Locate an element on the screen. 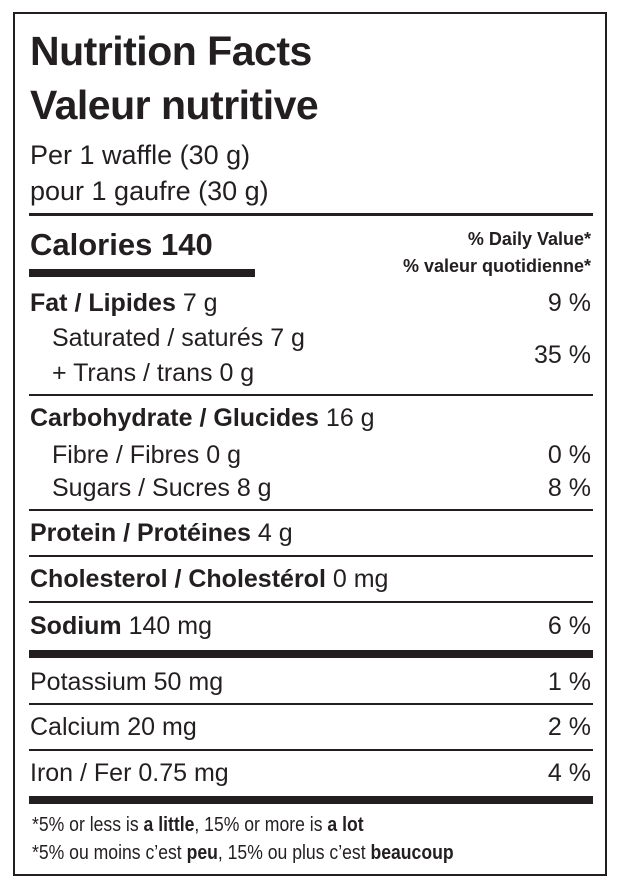 The width and height of the screenshot is (621, 892). footnote-bold: beaucoup is located at coordinates (412, 853).